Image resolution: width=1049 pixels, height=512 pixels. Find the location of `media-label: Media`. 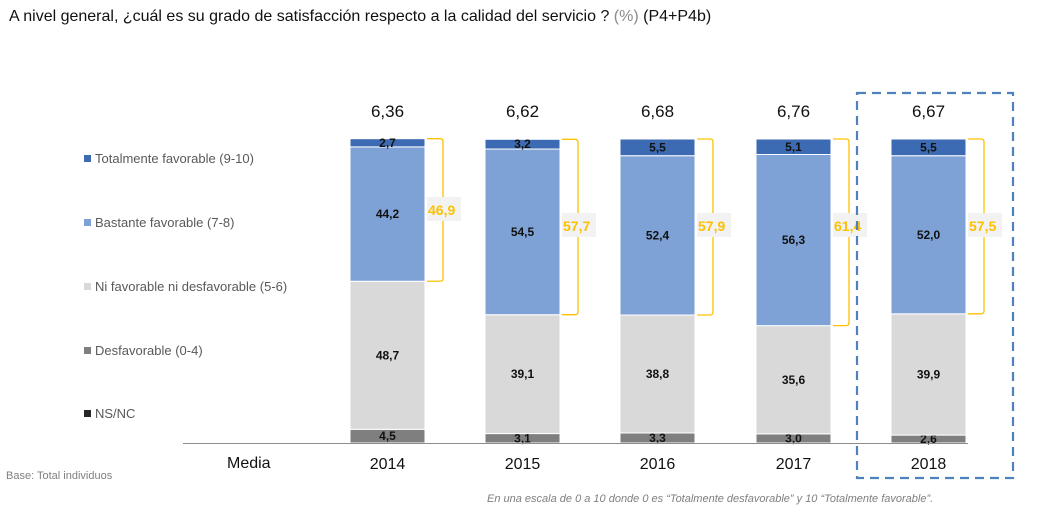

media-label: Media is located at coordinates (249, 463).